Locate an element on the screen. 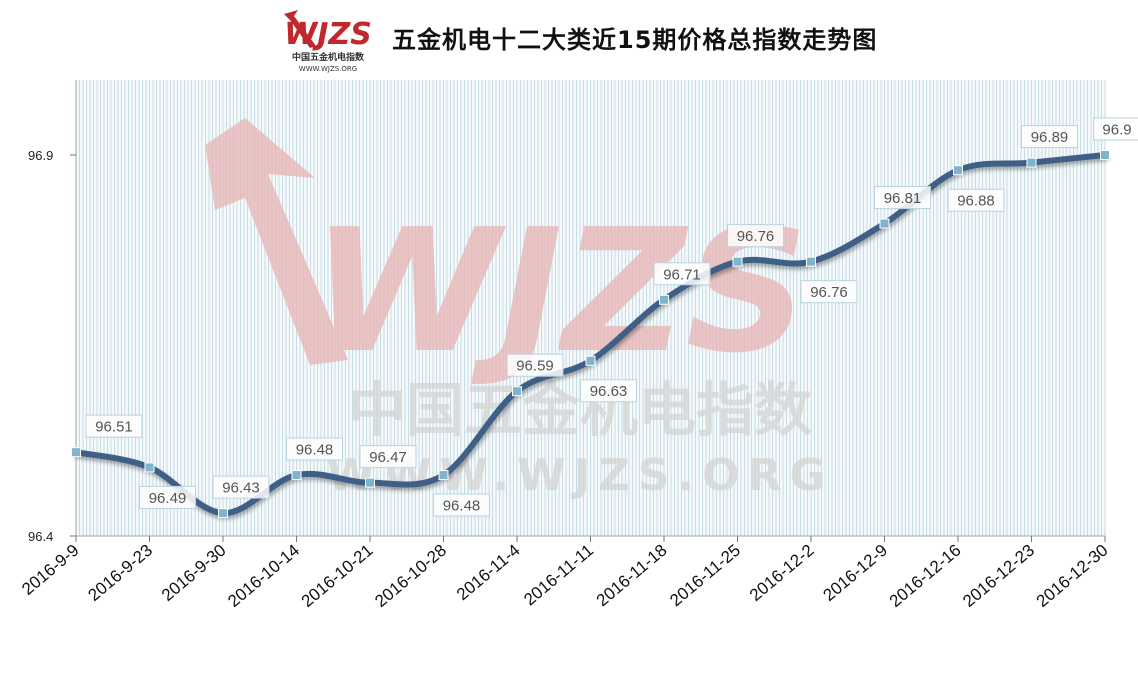 Image resolution: width=1138 pixels, height=678 pixels. x-tick-label: 2016-12-9 is located at coordinates (855, 573).